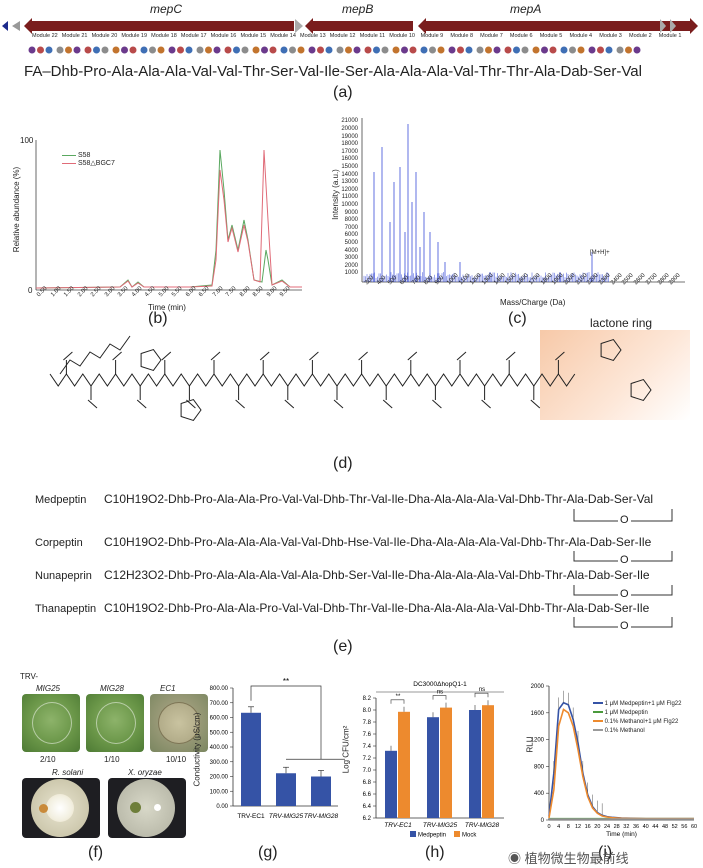  What do you see at coordinates (343, 464) in the screenshot?
I see `caption-d: (d)` at bounding box center [343, 464].